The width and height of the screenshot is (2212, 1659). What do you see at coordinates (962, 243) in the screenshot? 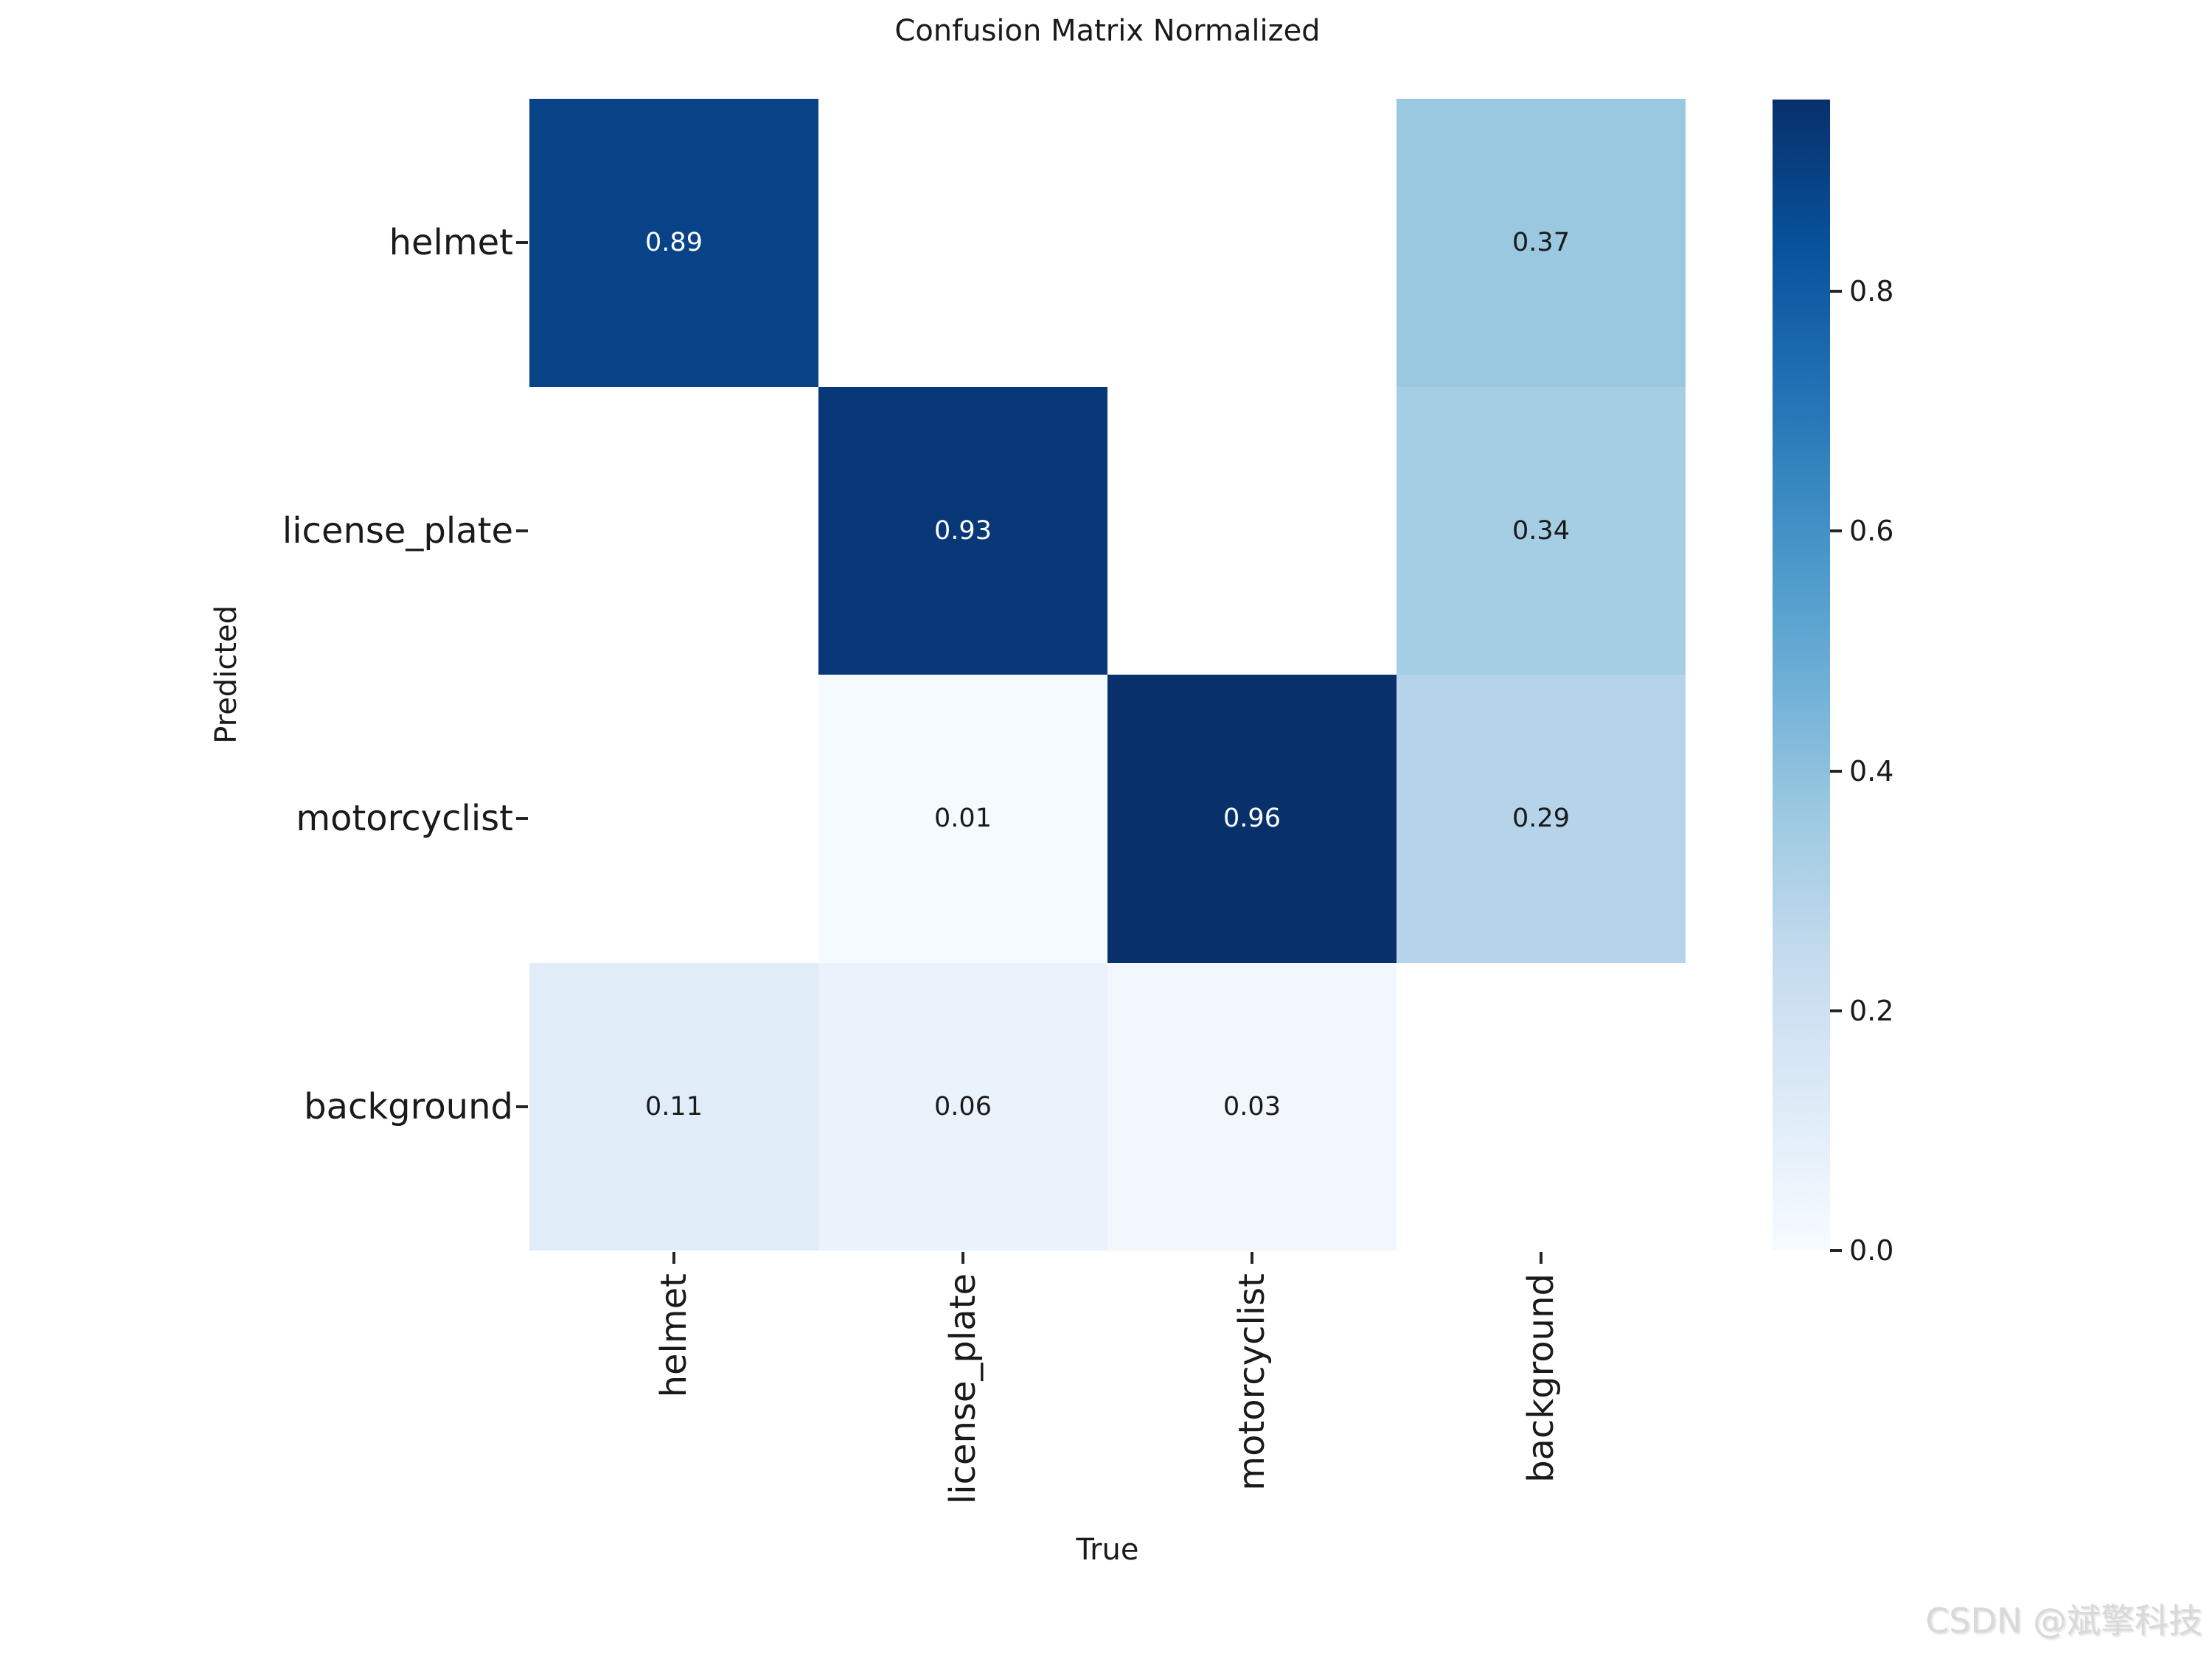
I see `heatmap-cell-helmet-license_plate` at bounding box center [962, 243].